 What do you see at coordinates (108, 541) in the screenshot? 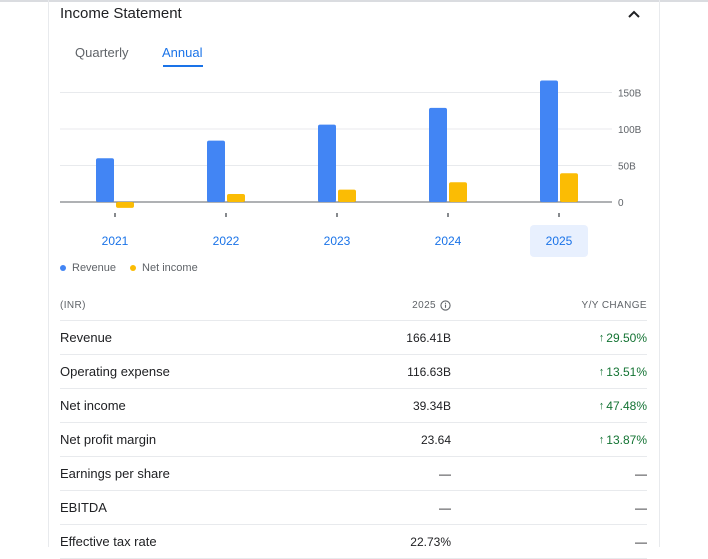
I see `row-label: Effective tax rate` at bounding box center [108, 541].